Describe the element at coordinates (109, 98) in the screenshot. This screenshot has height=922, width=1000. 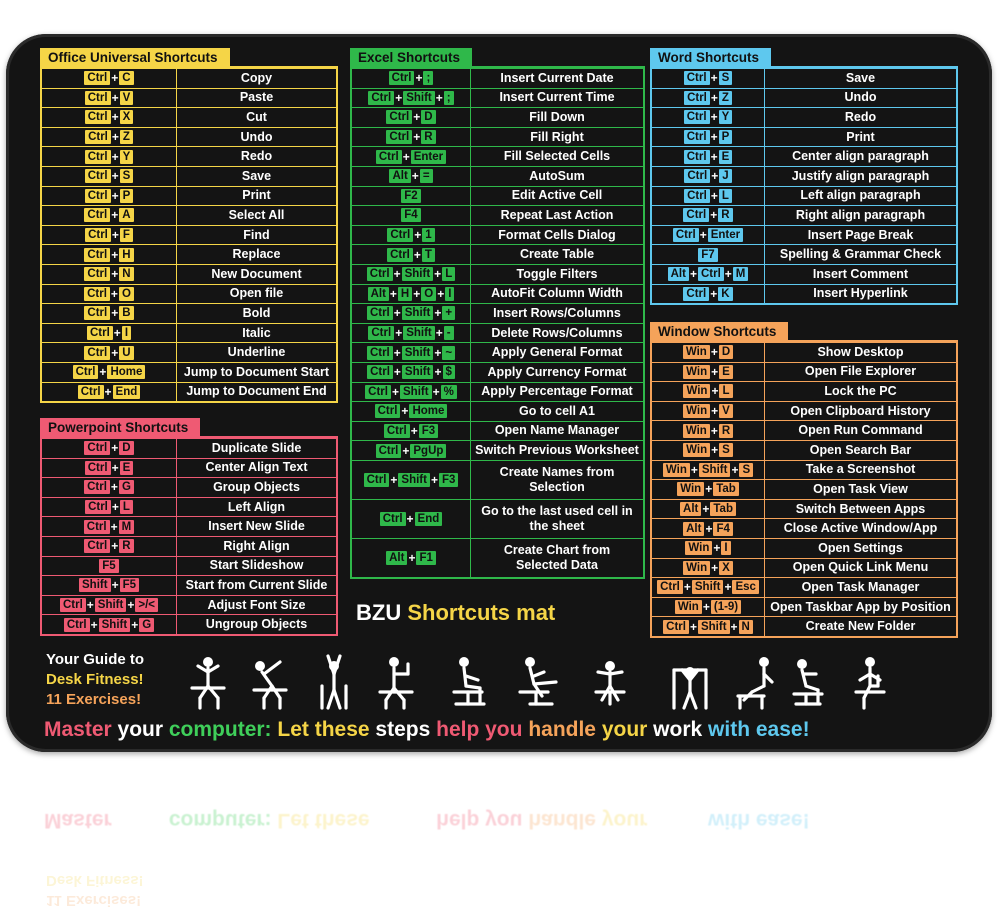
I see `shortcut-keys: Ctrl + V` at that location.